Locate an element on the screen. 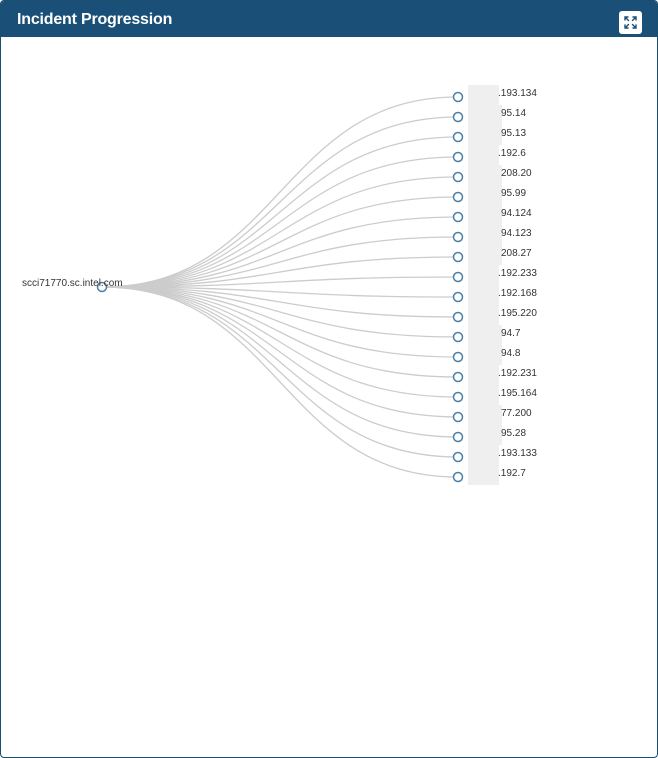 Image resolution: width=658 pixels, height=758 pixels. node-label: .195.220 is located at coordinates (517, 313).